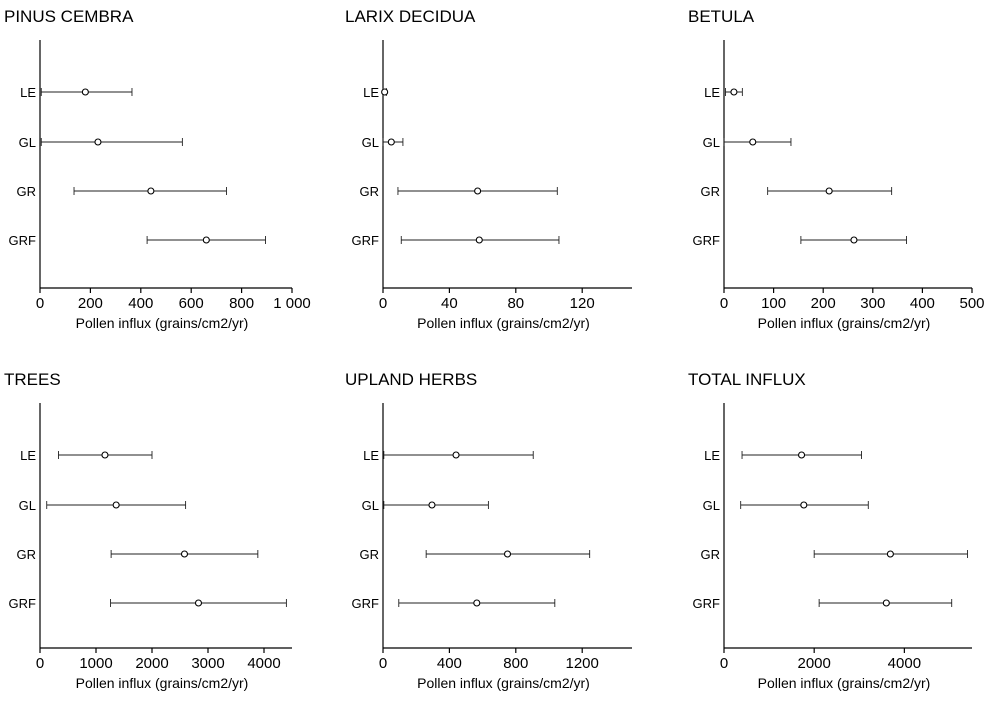 The width and height of the screenshot is (991, 702). Describe the element at coordinates (503, 323) in the screenshot. I see `panel-2-x-axis-label: Pollen influx (grains/cm2/yr)` at that location.